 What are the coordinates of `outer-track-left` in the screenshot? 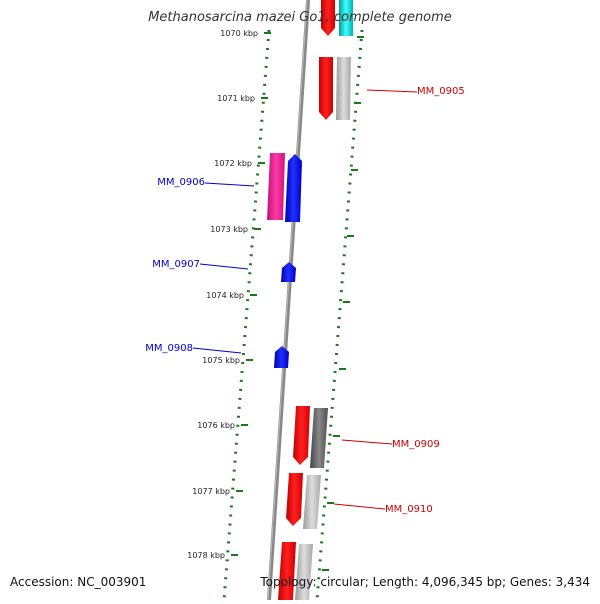 It's located at (246, 315).